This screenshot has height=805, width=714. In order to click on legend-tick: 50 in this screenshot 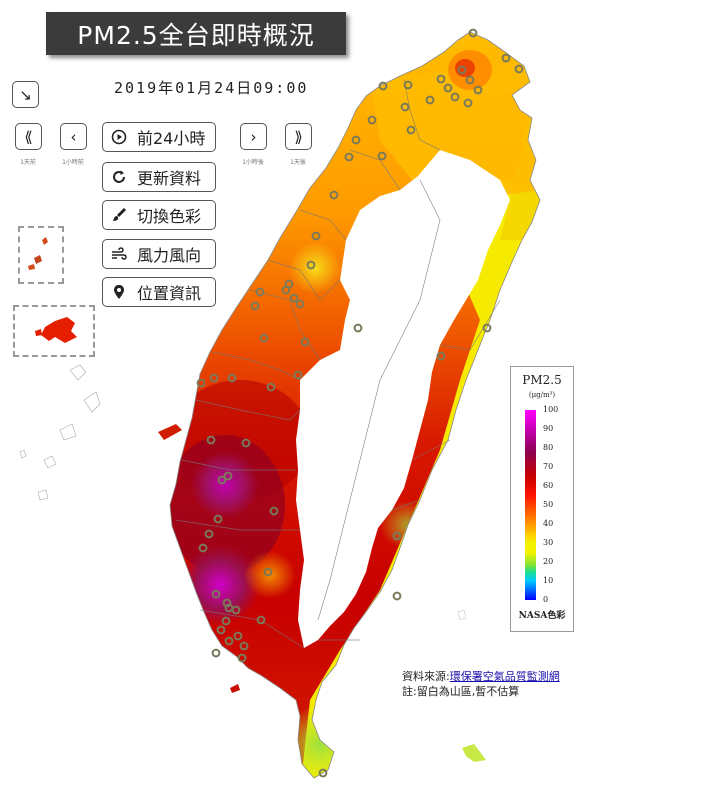, I will do `click(548, 504)`.